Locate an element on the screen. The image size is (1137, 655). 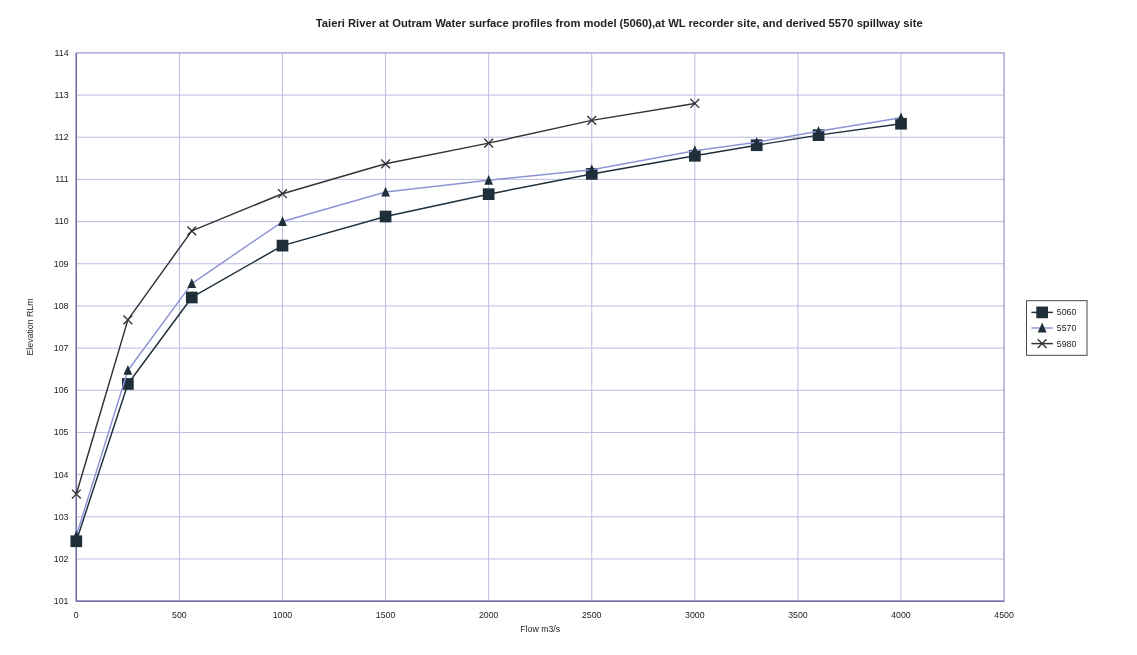
y-tick-label: 102 is located at coordinates (61, 558).